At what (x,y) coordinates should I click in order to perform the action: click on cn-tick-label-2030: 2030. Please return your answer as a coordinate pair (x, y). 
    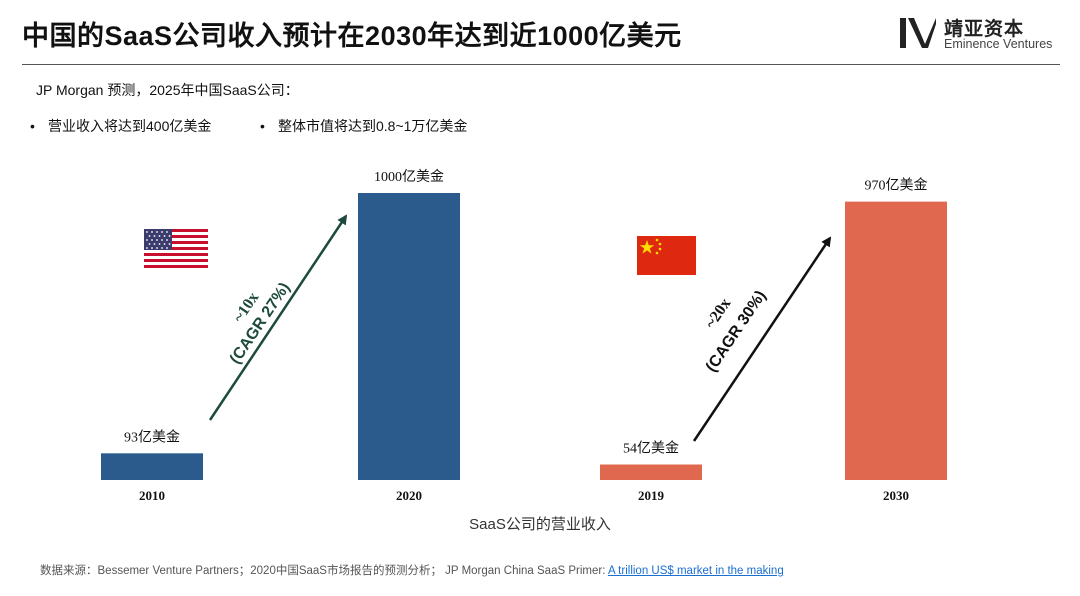
    Looking at the image, I should click on (896, 495).